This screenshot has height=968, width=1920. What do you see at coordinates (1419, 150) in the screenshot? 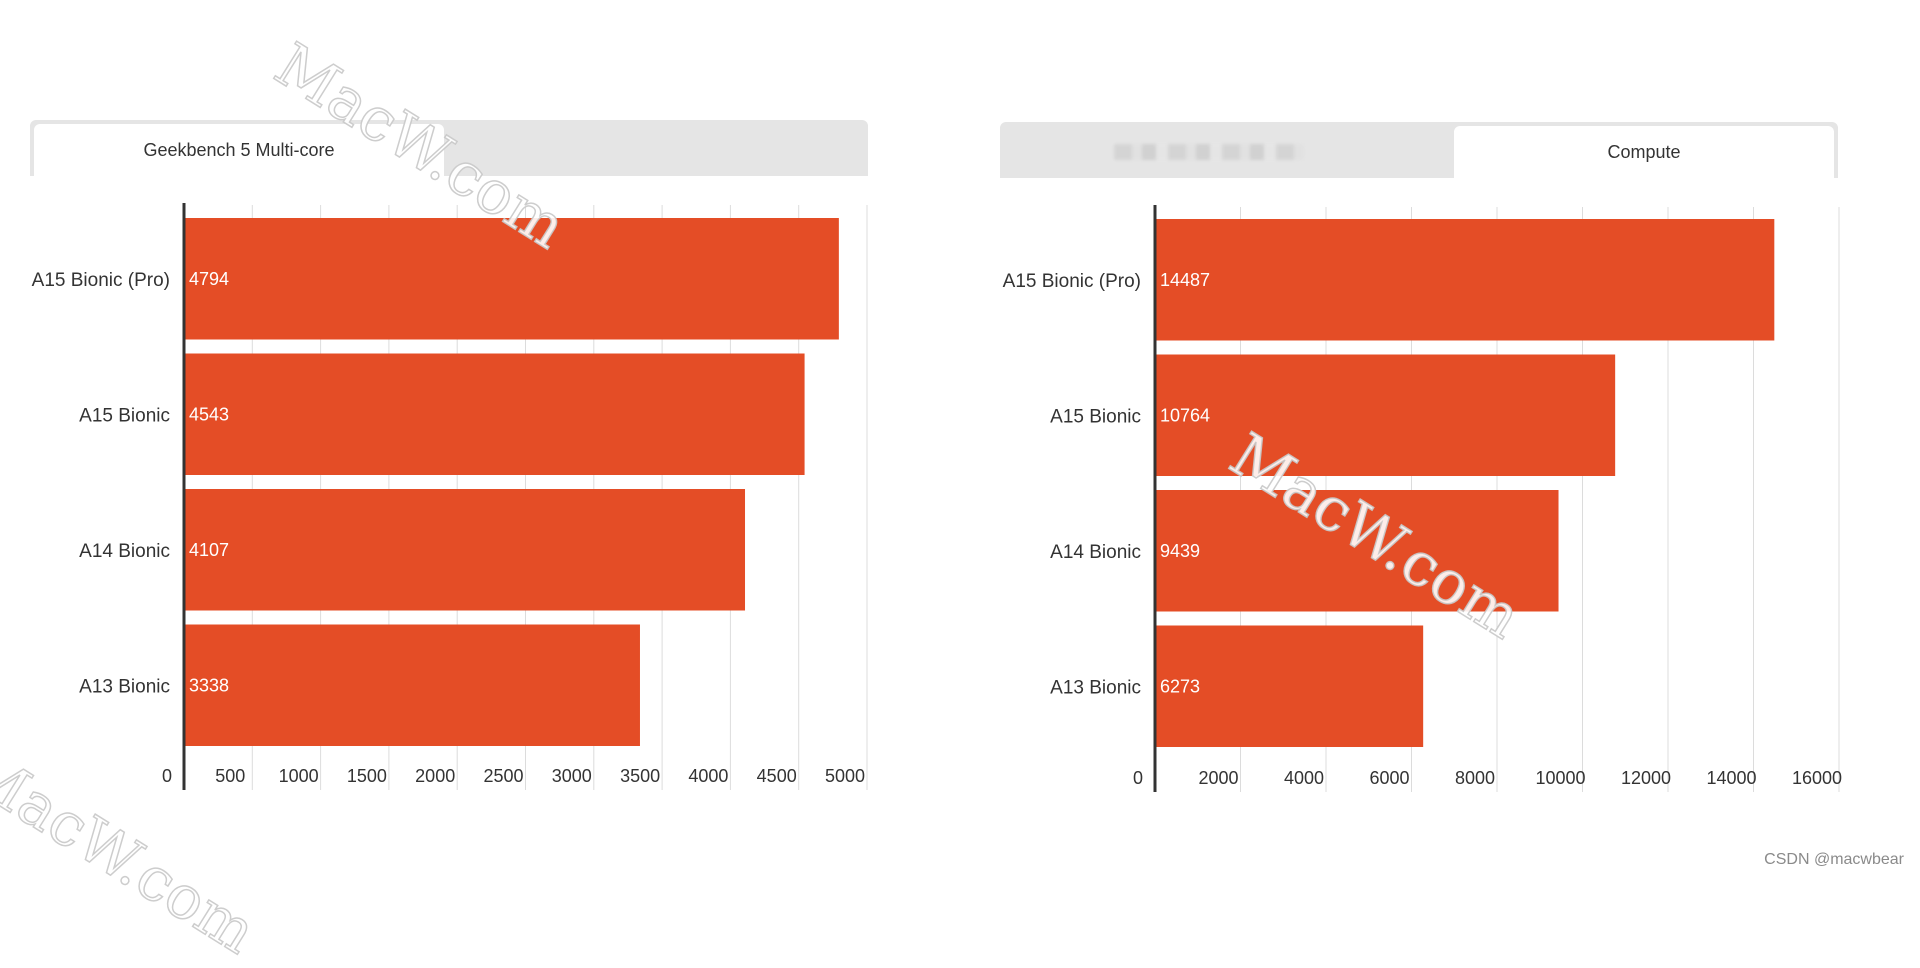
I see `tab-bar: Compute` at bounding box center [1419, 150].